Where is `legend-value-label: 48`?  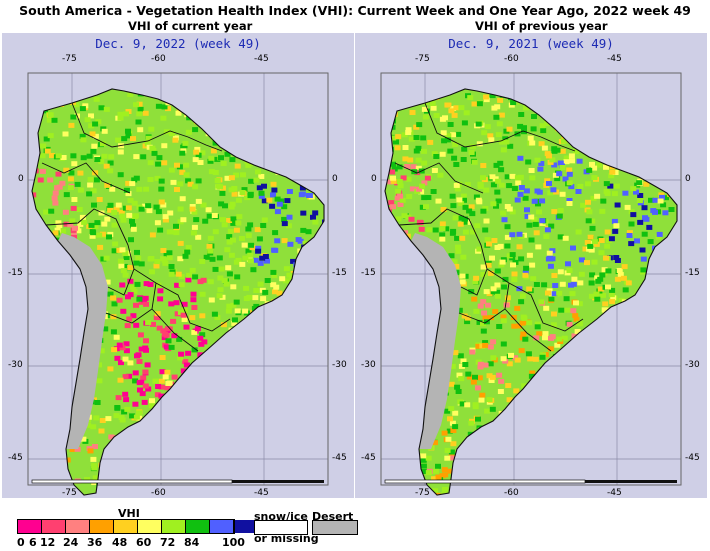
legend-value-label: 48 is located at coordinates (120, 542).